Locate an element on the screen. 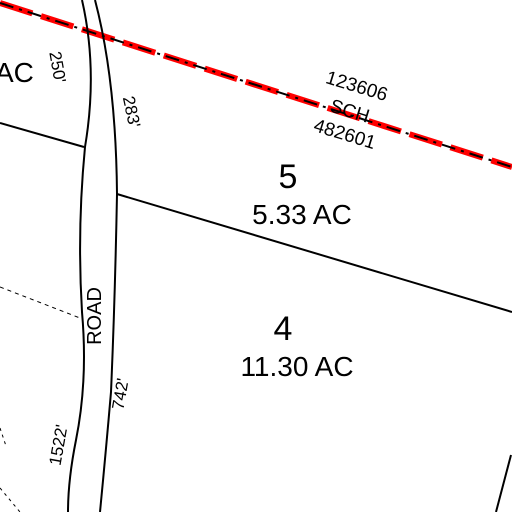  easement-line is located at coordinates (40, 302).